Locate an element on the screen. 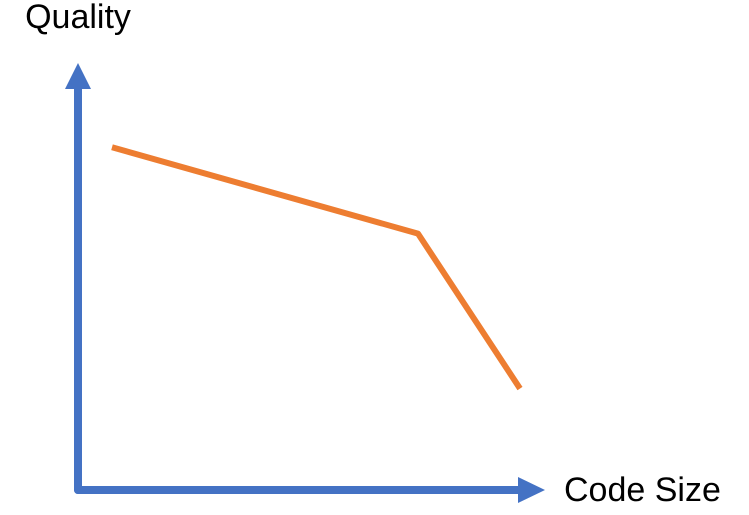 Image resolution: width=749 pixels, height=515 pixels. x-axis-title: Code Size is located at coordinates (642, 490).